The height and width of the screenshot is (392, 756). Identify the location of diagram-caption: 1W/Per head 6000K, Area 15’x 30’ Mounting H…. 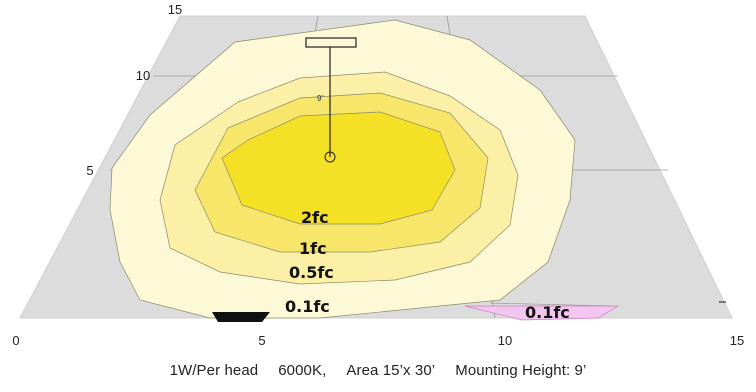
(378, 370).